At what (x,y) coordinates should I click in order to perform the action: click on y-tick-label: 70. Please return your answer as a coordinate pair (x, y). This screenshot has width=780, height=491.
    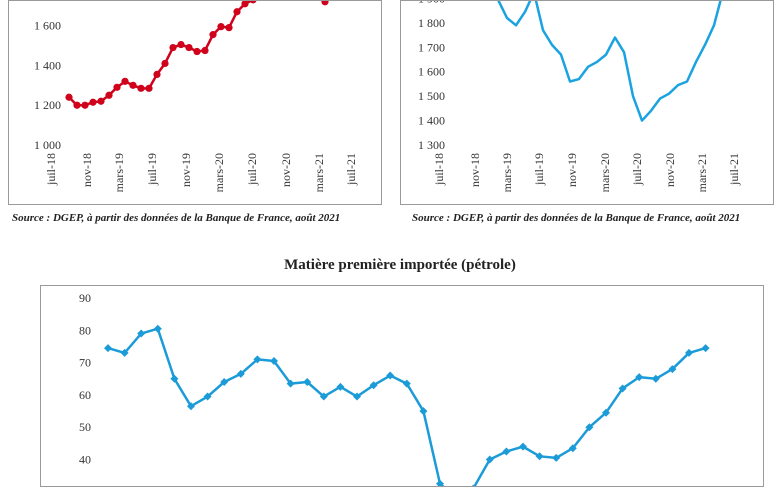
    Looking at the image, I should click on (85, 363).